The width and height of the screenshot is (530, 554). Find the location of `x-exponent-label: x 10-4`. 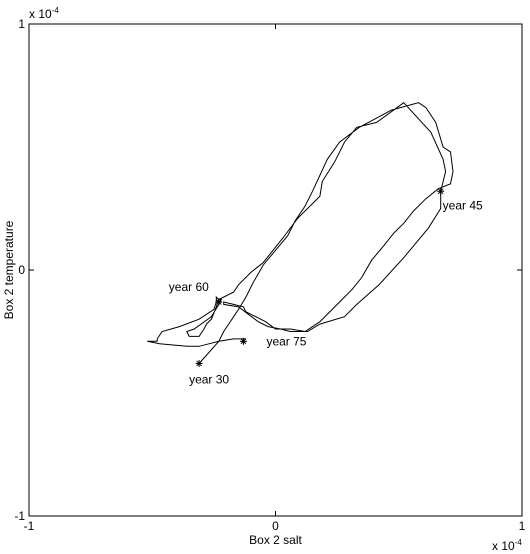

x-exponent-label: x 10-4 is located at coordinates (507, 545).